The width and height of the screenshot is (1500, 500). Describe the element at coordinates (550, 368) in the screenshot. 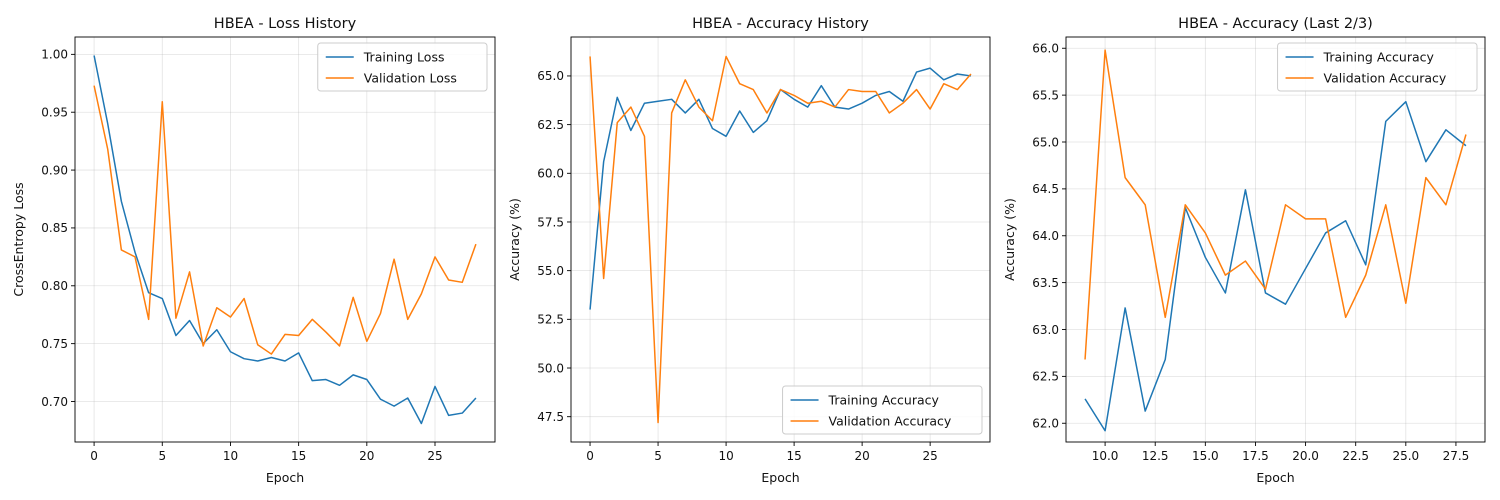

I see `y-tick-label: 50.0` at that location.